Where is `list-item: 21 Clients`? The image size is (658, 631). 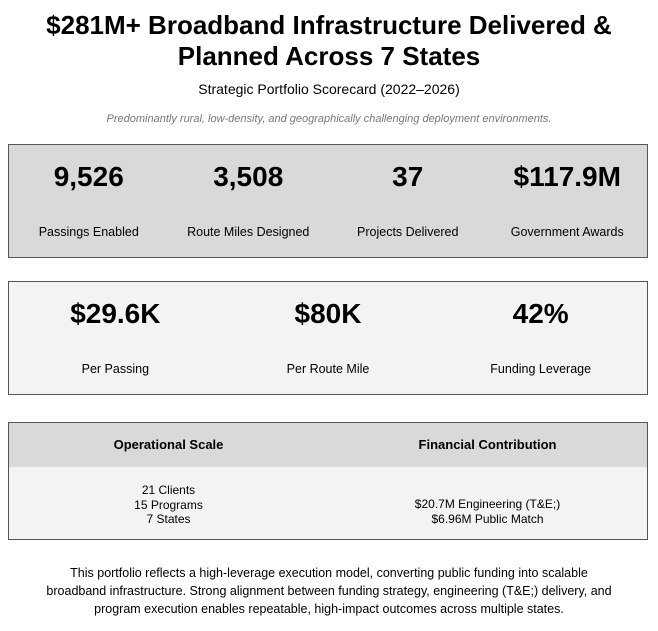
list-item: 21 Clients is located at coordinates (168, 490).